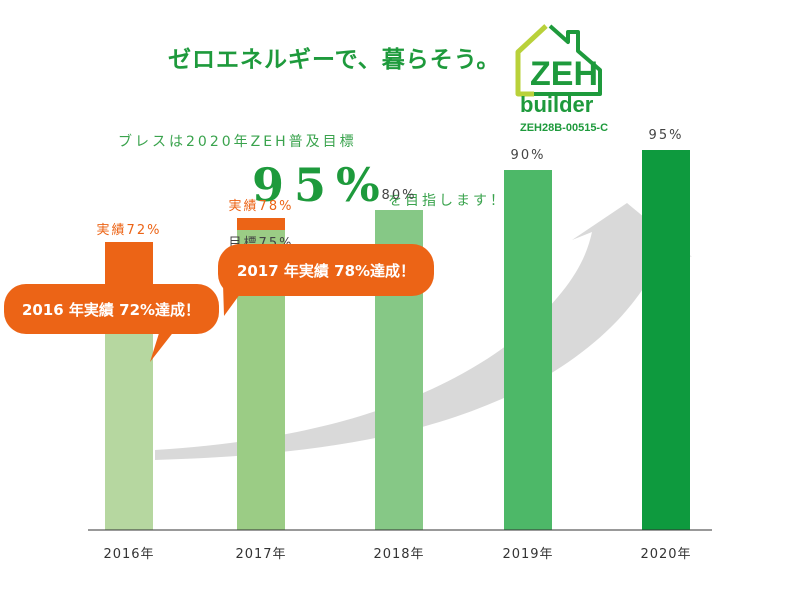 This screenshot has height=600, width=800. Describe the element at coordinates (399, 195) in the screenshot. I see `data-label-target-2018: 80%` at that location.